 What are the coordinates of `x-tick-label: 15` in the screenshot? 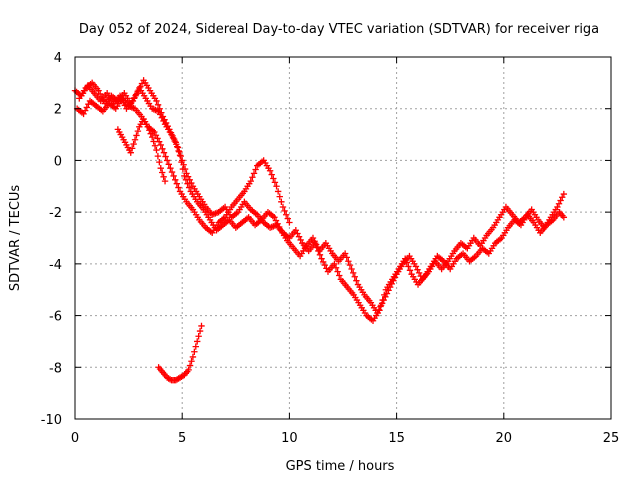 It's located at (396, 438).